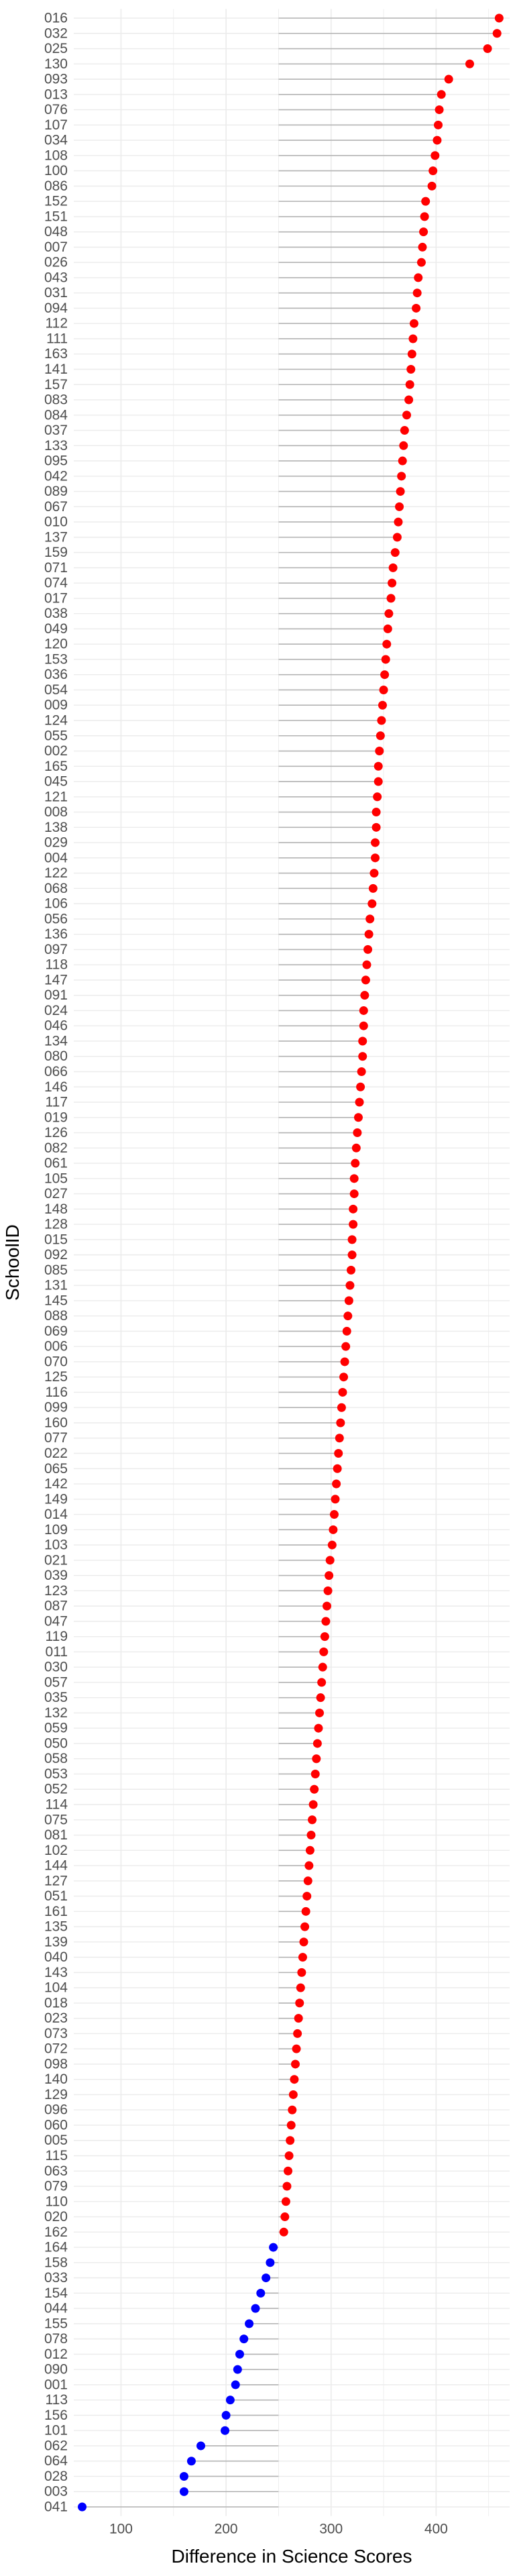 The image size is (515, 2576). Describe the element at coordinates (56, 384) in the screenshot. I see `y-tick-157: 157` at that location.